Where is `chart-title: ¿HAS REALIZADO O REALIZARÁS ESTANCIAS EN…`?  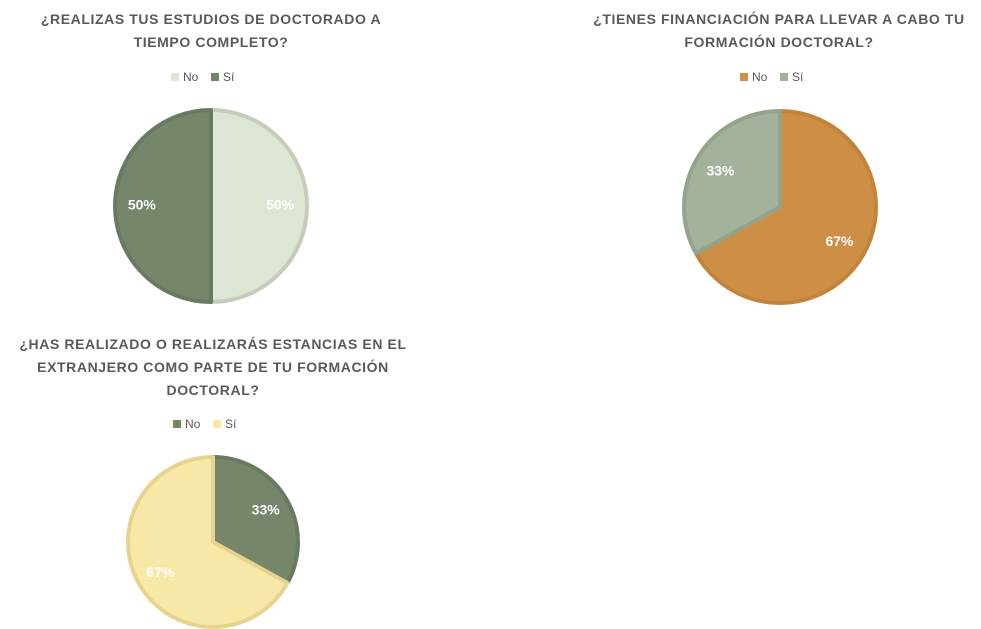
chart-title: ¿HAS REALIZADO O REALIZARÁS ESTANCIAS EN… is located at coordinates (213, 367).